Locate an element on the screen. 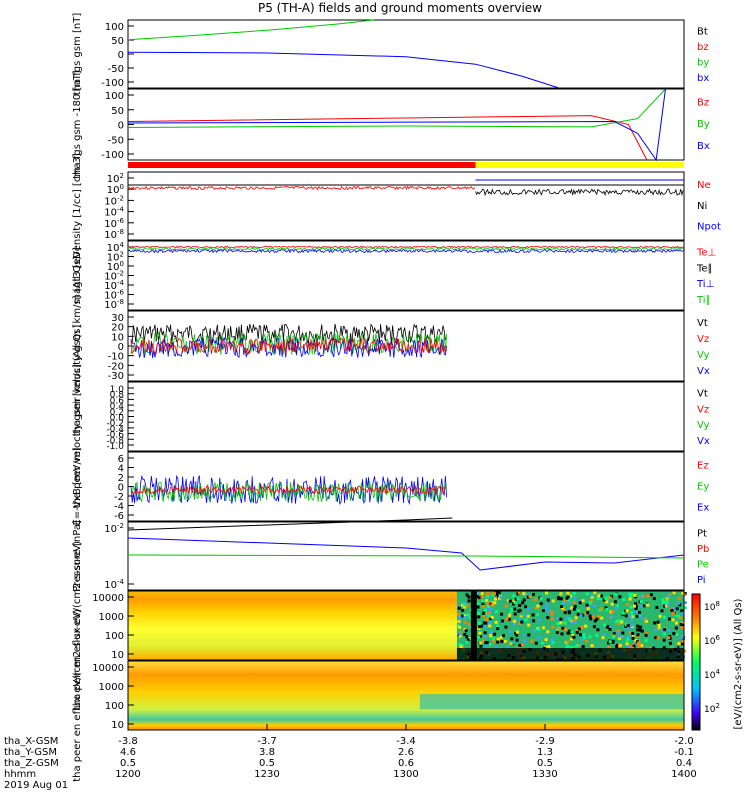 This screenshot has height=804, width=750. orbit-row-value: -3.8 is located at coordinates (128, 741).